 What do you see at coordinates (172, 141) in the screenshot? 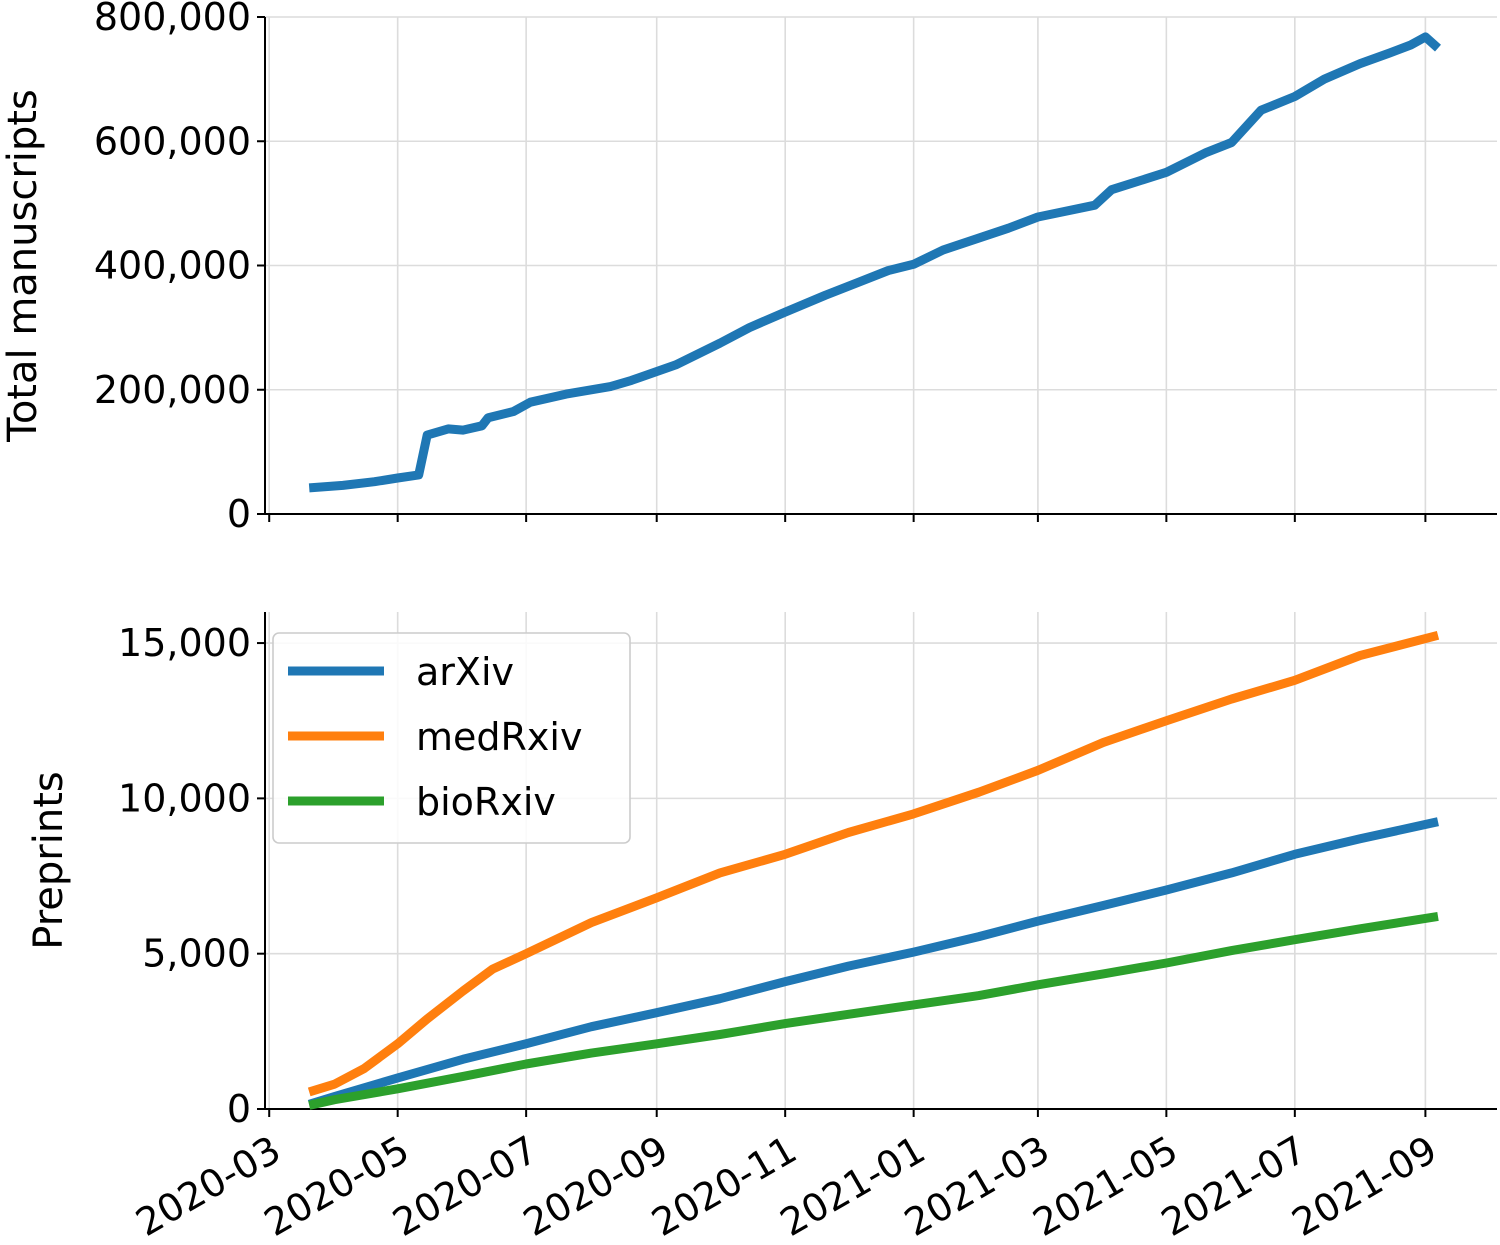
I see `y-tick-label: 600,000` at bounding box center [172, 141].